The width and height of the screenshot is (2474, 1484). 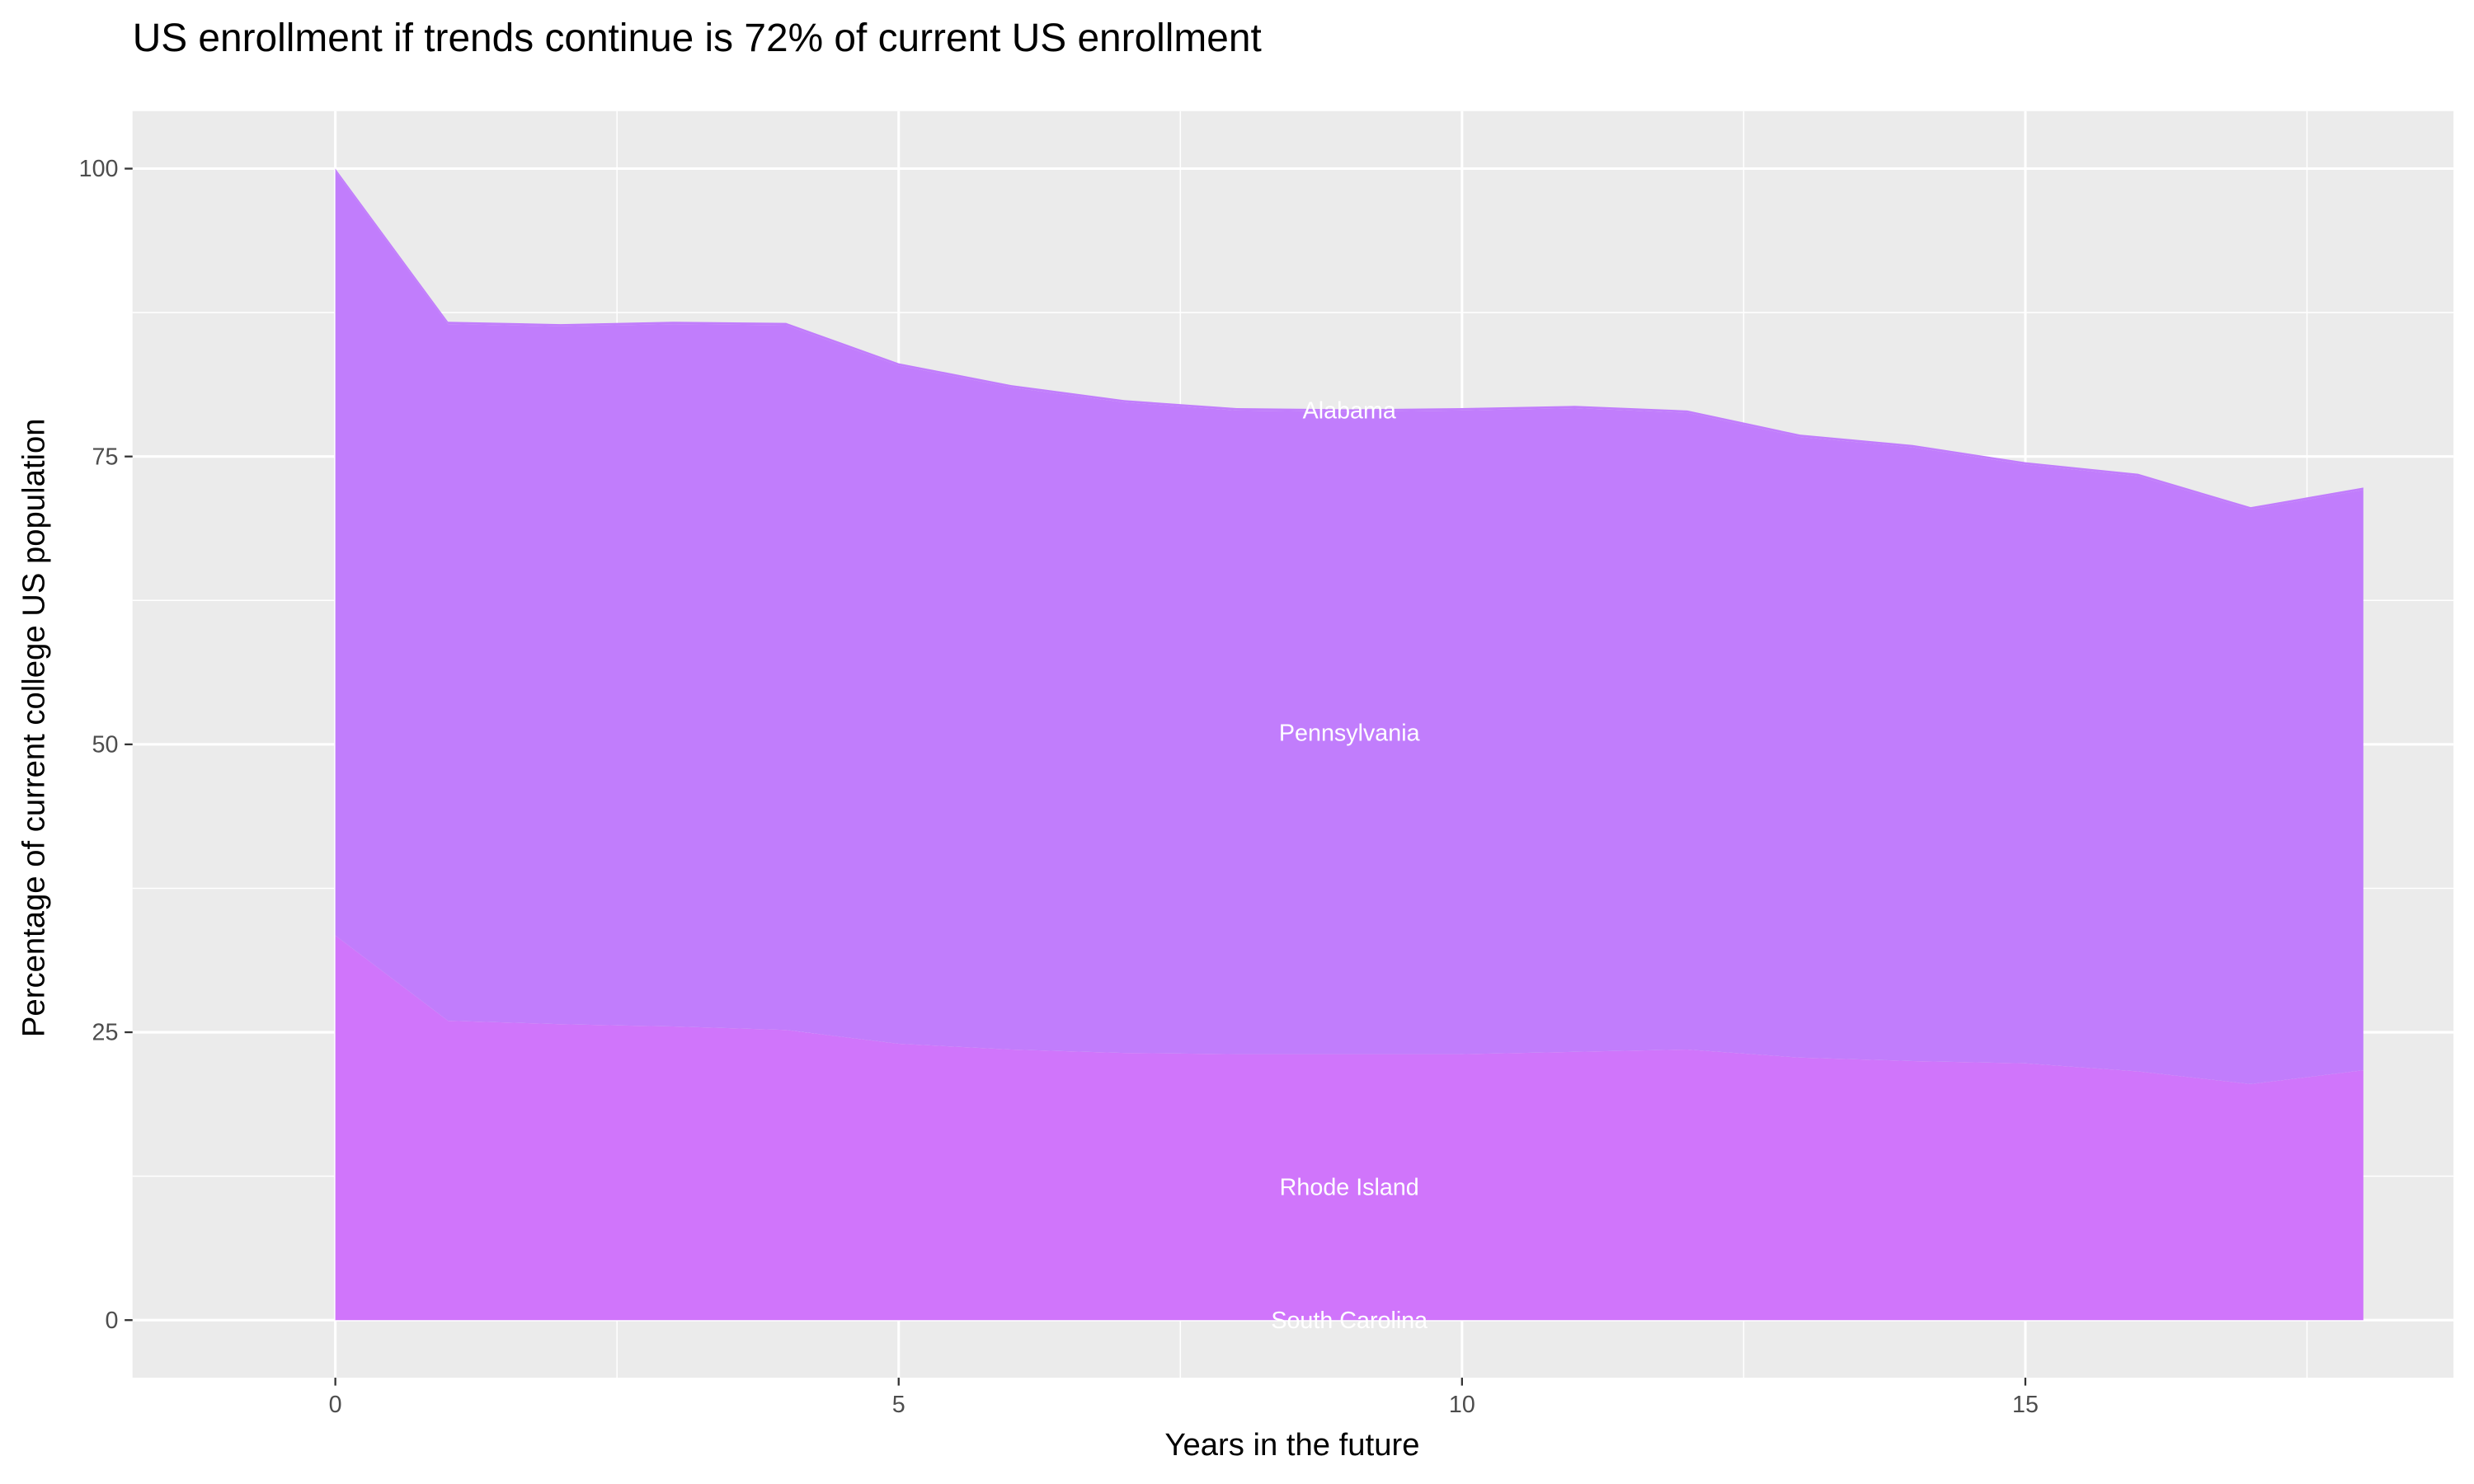 What do you see at coordinates (99, 169) in the screenshot?
I see `y-tick-label: 100` at bounding box center [99, 169].